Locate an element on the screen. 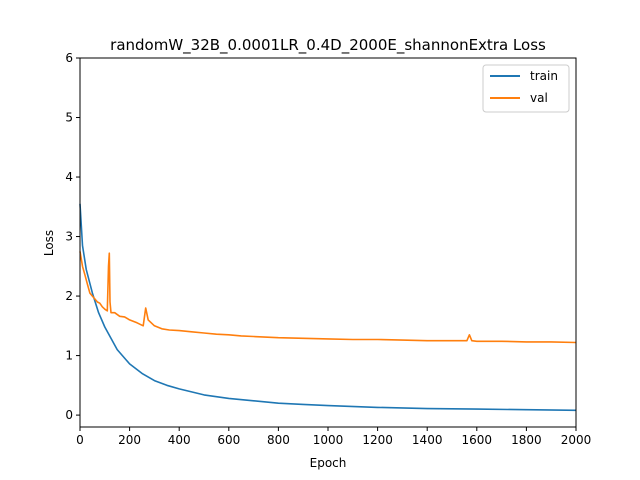 The image size is (640, 480). y-axis-label: Loss is located at coordinates (49, 243).